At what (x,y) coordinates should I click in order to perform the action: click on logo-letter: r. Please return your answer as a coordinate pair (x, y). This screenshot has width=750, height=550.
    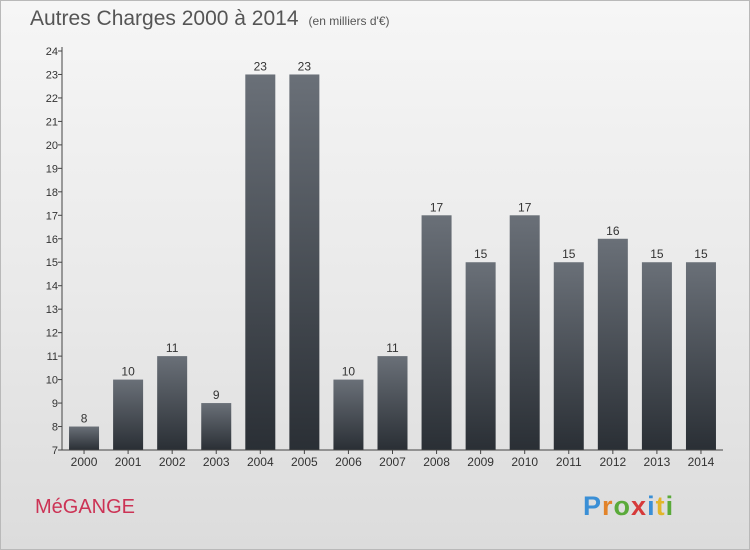
    Looking at the image, I should click on (608, 506).